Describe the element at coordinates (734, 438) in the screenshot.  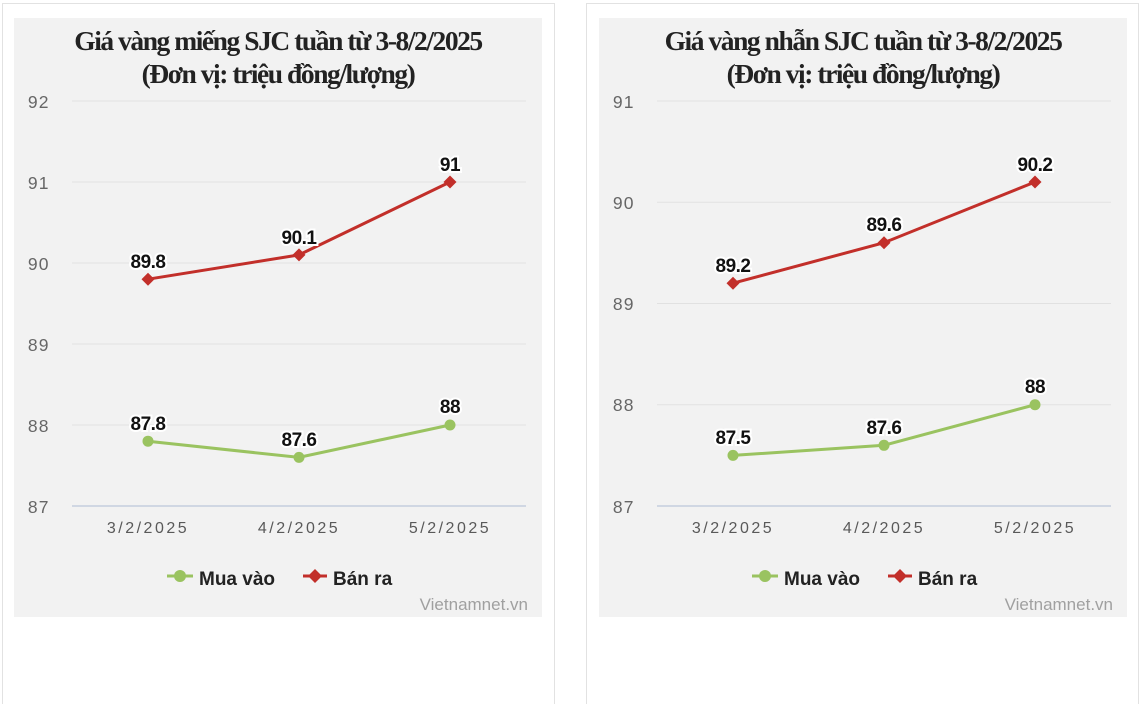
I see `svg-text: 87.5` at that location.